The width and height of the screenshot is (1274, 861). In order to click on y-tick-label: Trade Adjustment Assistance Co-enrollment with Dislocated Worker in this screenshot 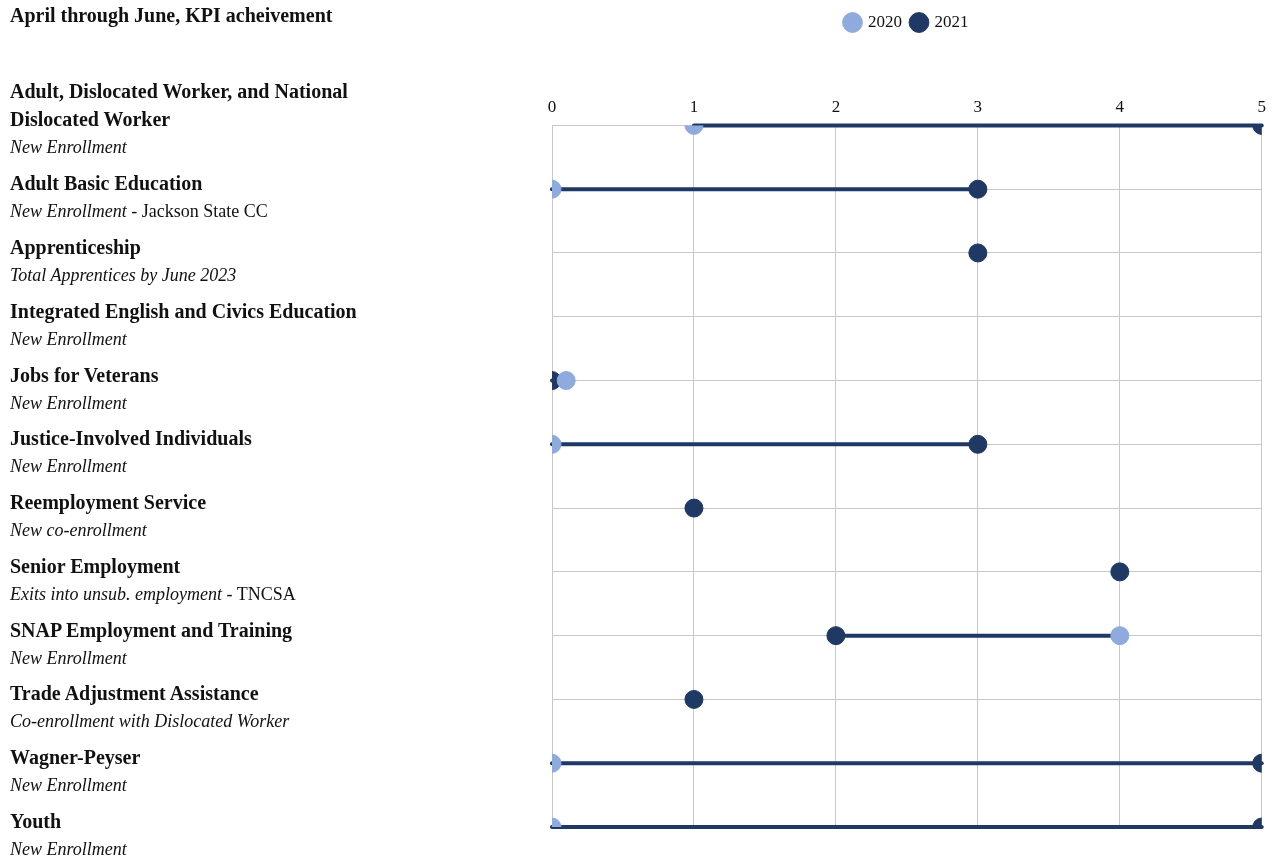, I will do `click(150, 706)`.